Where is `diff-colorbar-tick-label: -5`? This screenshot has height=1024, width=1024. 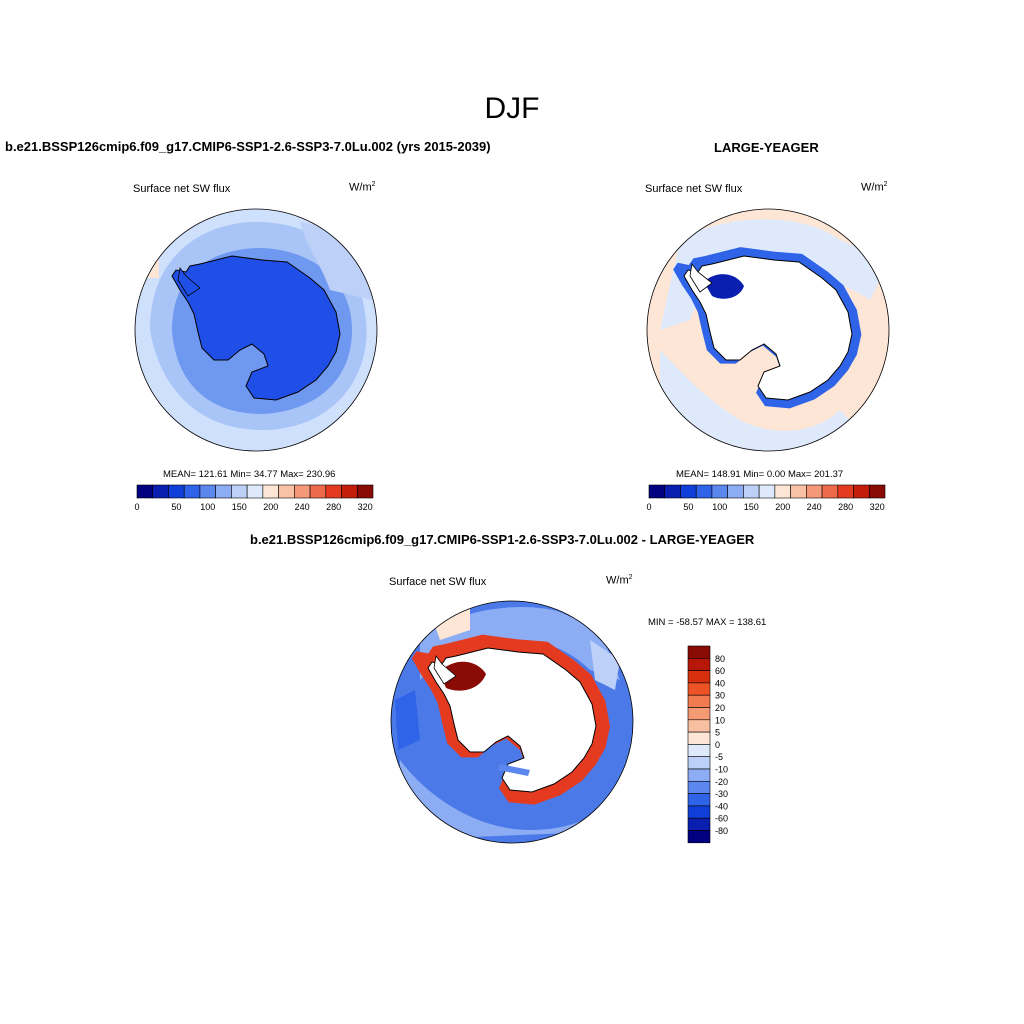 diff-colorbar-tick-label: -5 is located at coordinates (719, 757).